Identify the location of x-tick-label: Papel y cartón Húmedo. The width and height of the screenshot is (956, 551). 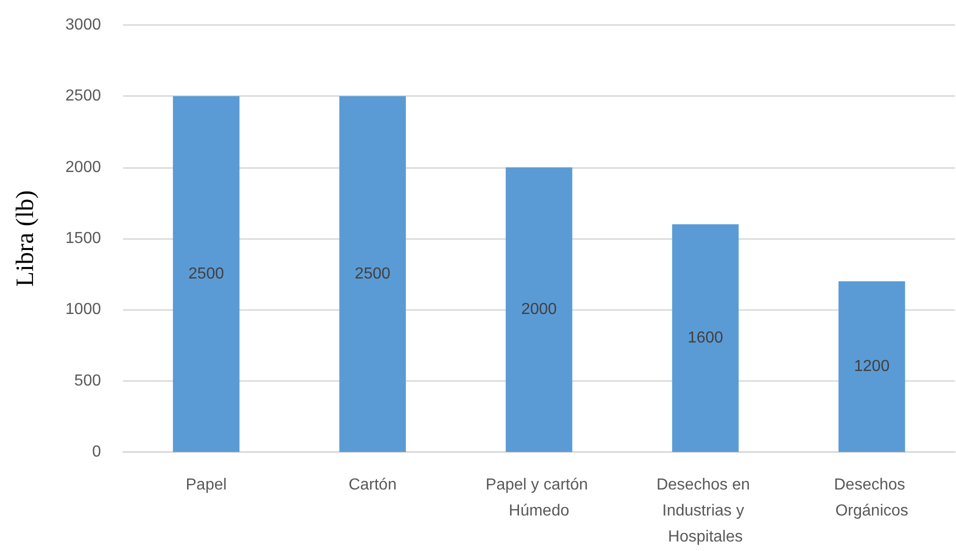
(539, 498).